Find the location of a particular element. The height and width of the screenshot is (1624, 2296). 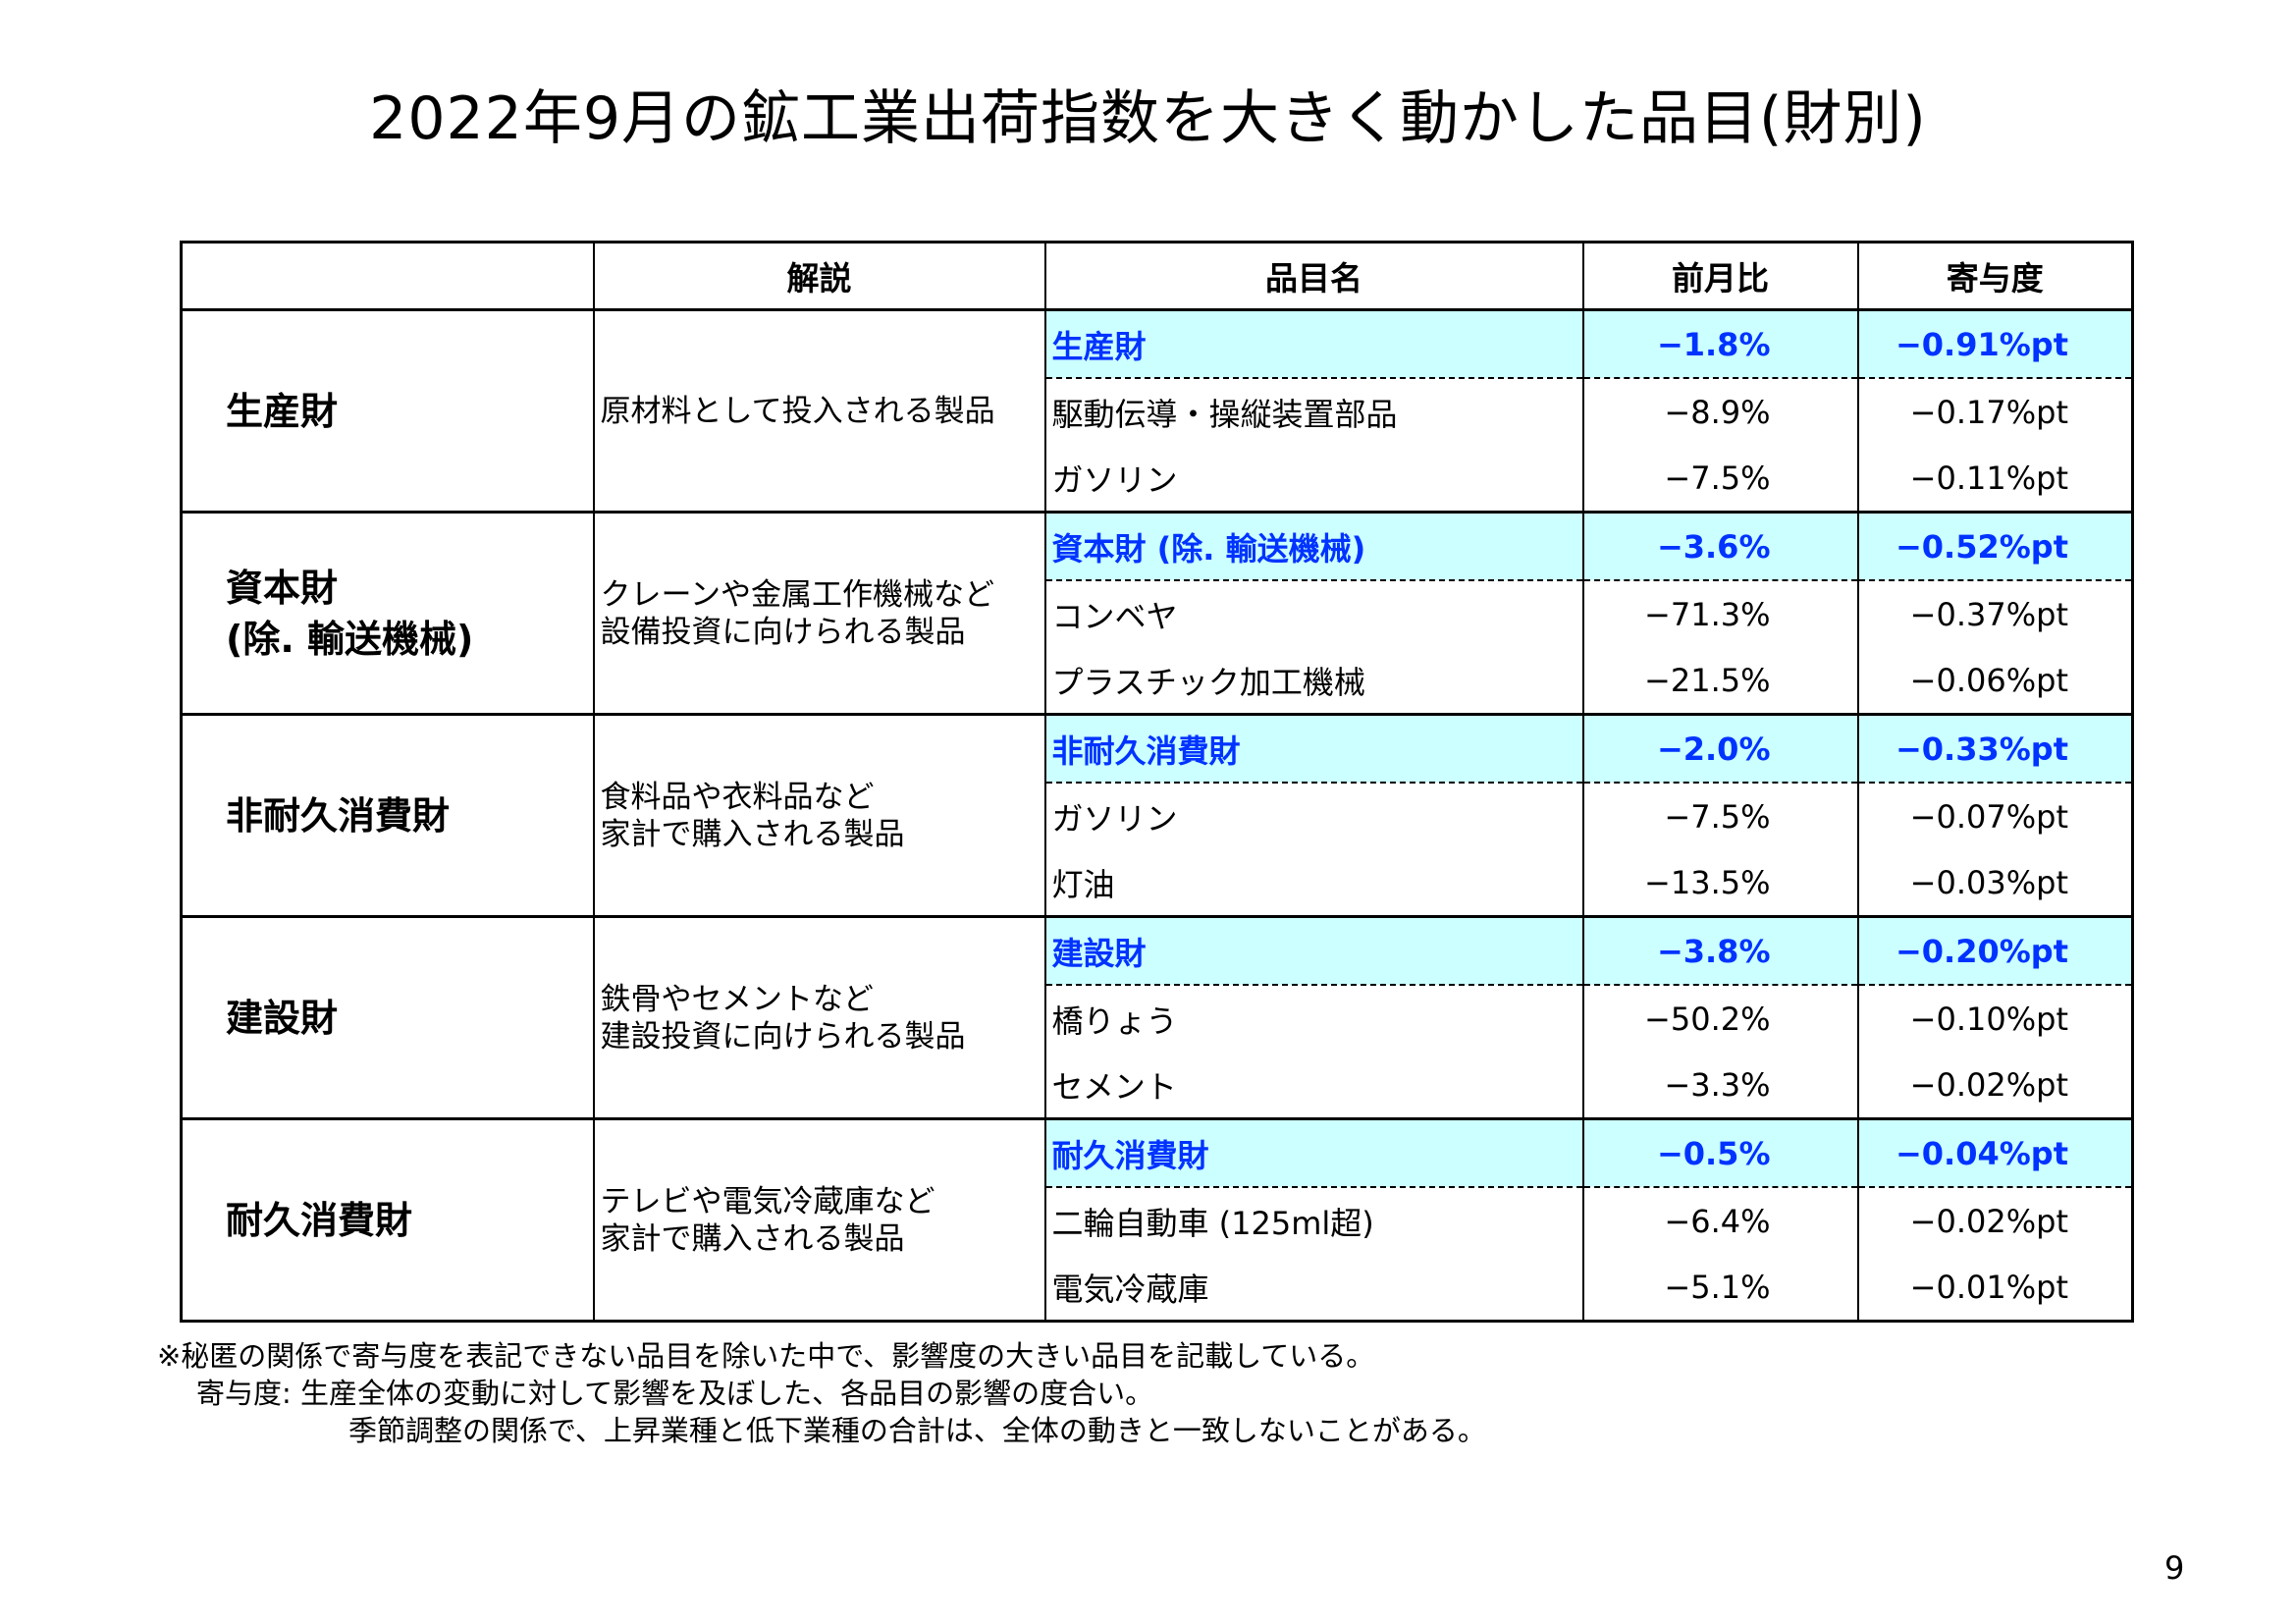

item-row: 橋りょう −50.2% −0.10%pt is located at coordinates (1158, 1018).